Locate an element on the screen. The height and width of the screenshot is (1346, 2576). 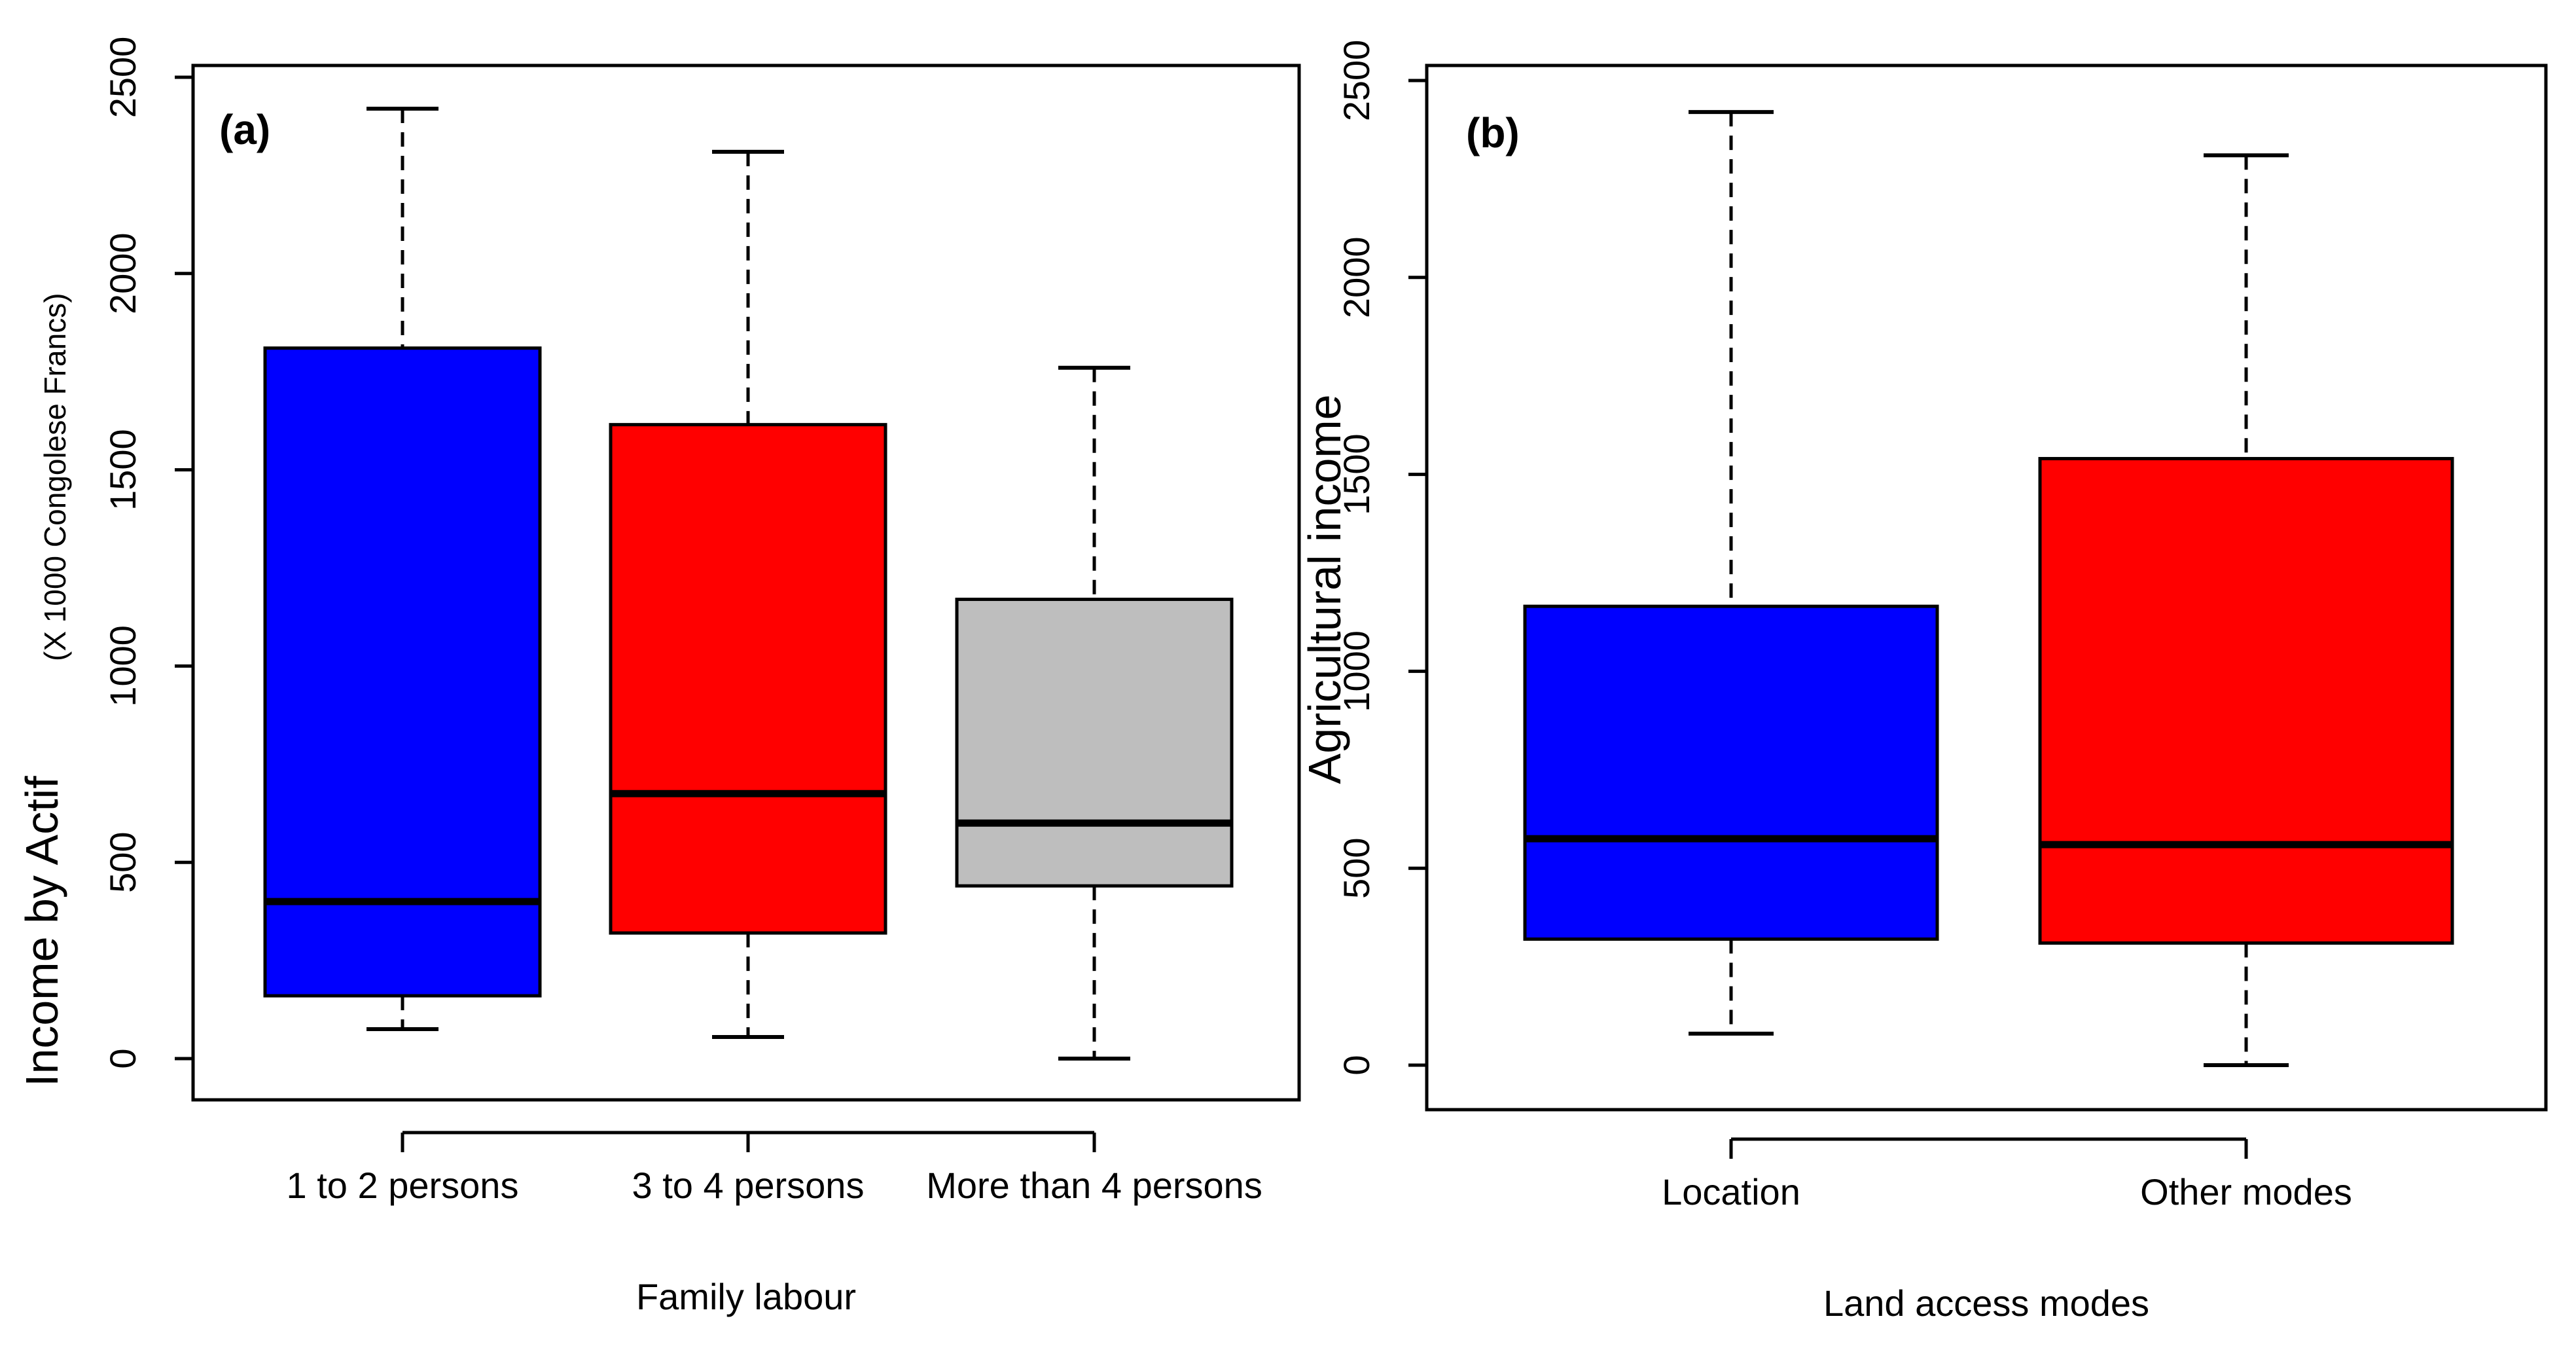
panel-a-y-tick-label: 2000 is located at coordinates (122, 274).